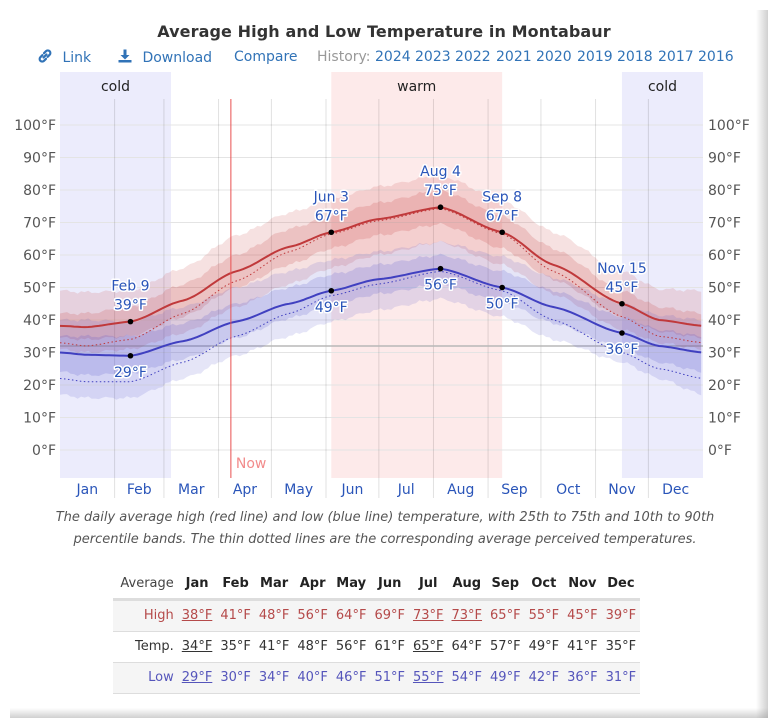 Image resolution: width=768 pixels, height=718 pixels. What do you see at coordinates (45, 58) in the screenshot?
I see `link-icon` at bounding box center [45, 58].